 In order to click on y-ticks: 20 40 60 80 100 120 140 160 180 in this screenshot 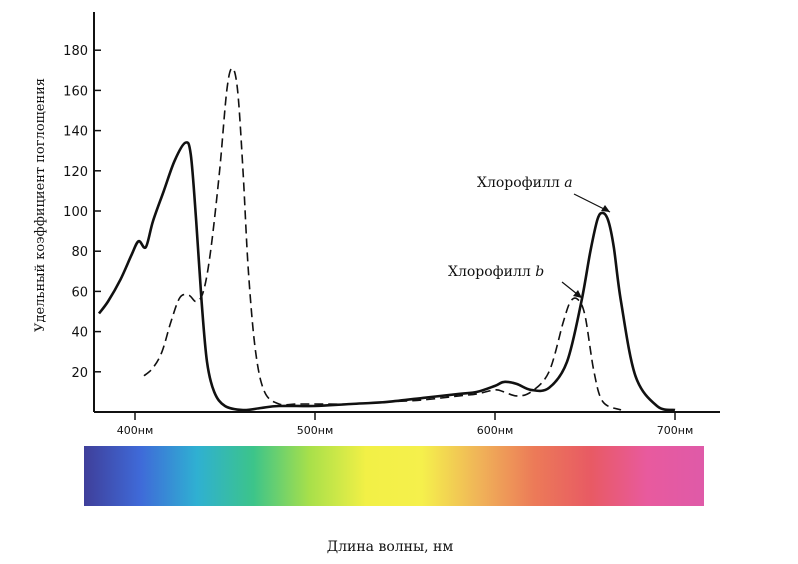, I will do `click(82, 212)`.